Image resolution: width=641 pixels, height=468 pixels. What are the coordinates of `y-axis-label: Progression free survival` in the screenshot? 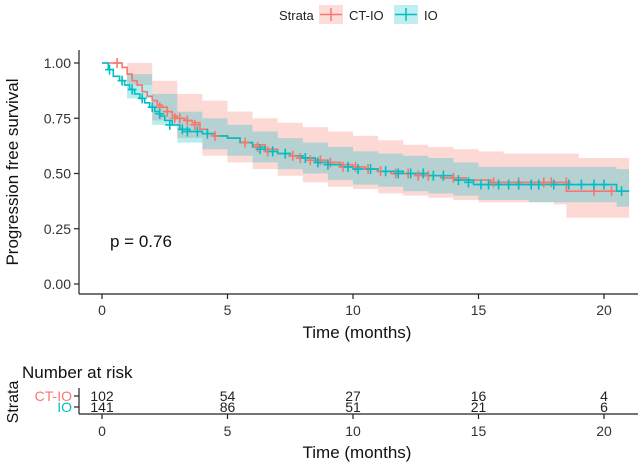 It's located at (12, 171).